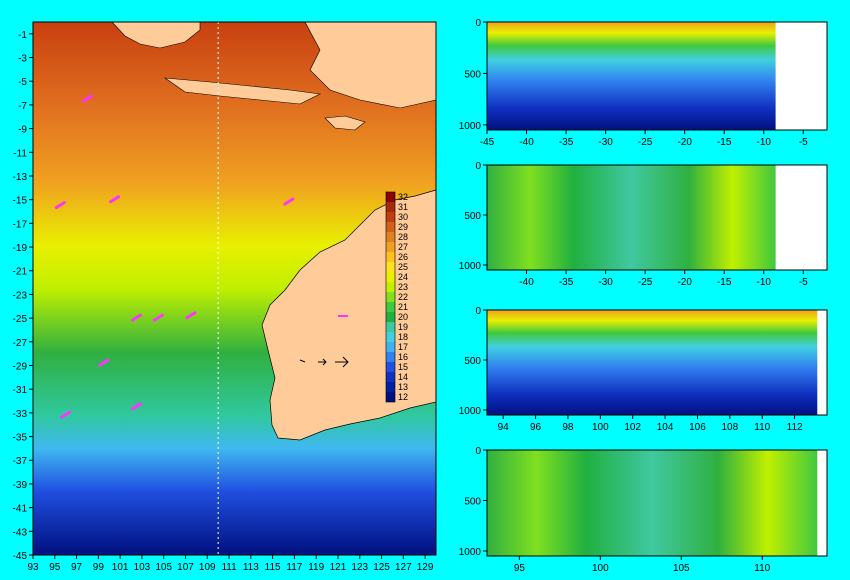 The image size is (850, 580). I want to click on map-y-tick-label: -37, so click(20, 461).